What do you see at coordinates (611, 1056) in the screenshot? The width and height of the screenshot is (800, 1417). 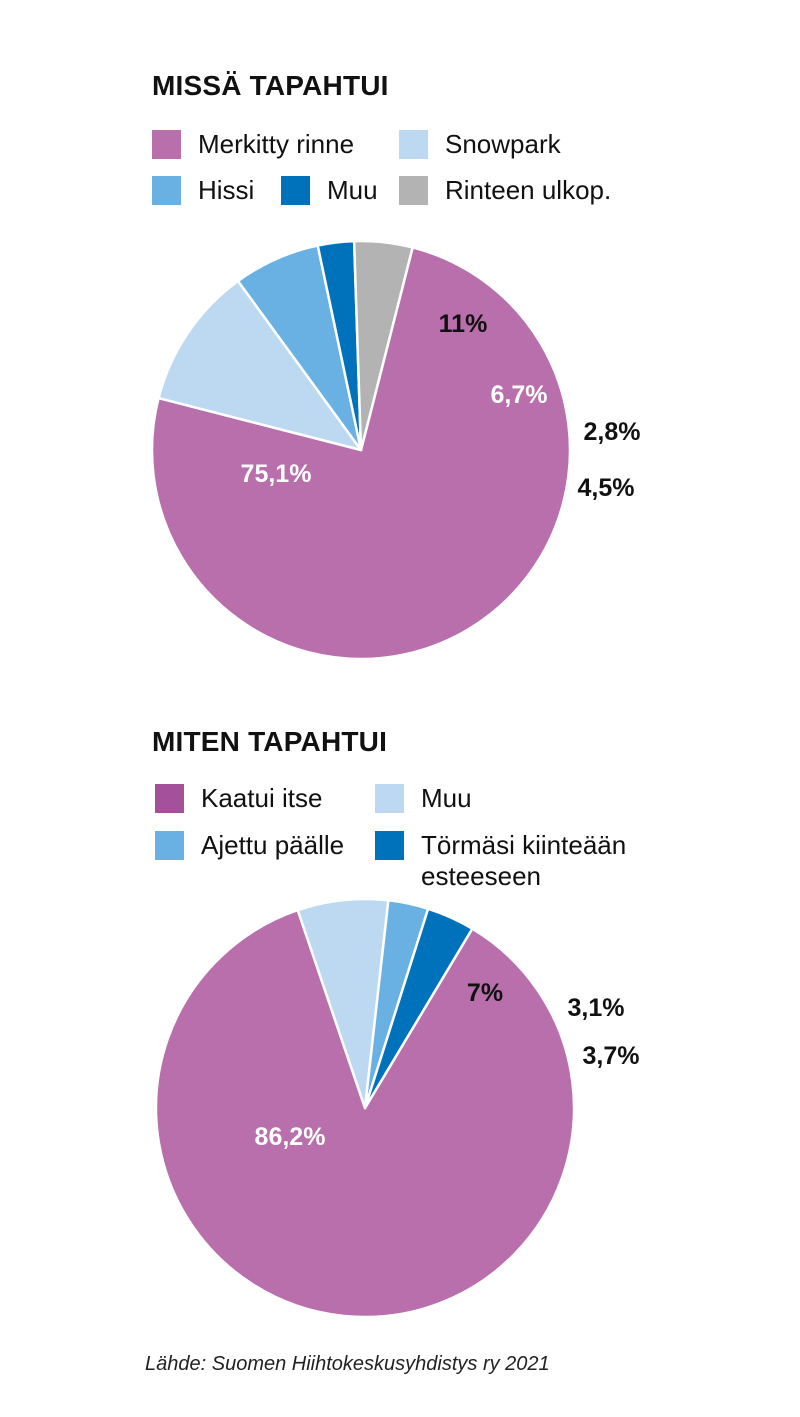 I see `pie-label-2-3: 3,7%` at bounding box center [611, 1056].